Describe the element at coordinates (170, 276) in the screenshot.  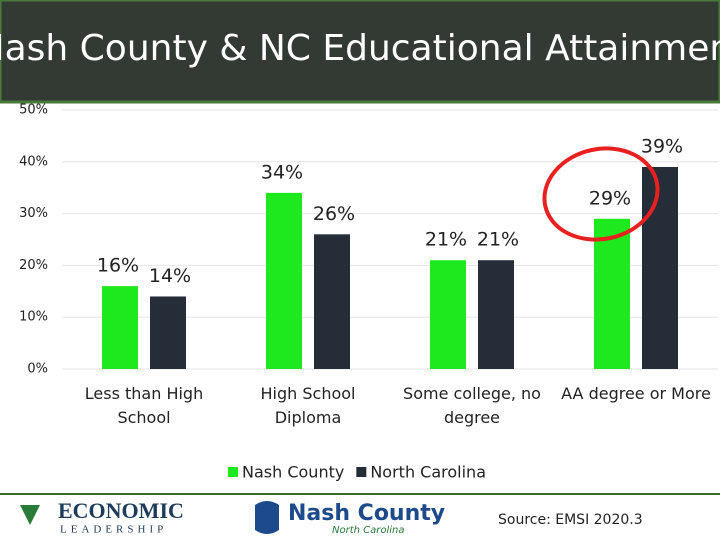
I see `value-label: 14%` at that location.